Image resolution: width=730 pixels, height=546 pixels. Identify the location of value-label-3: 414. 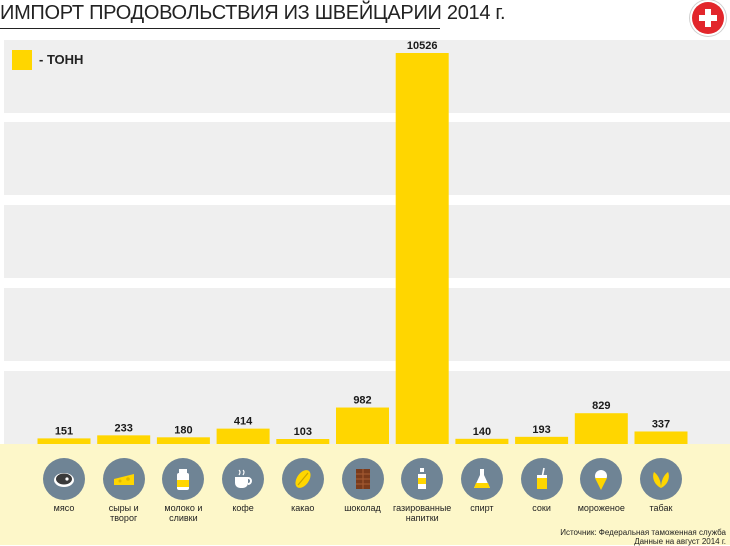
(243, 422).